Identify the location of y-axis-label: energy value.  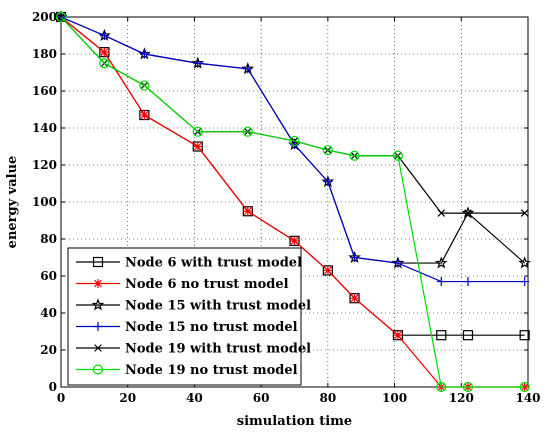
(12, 202).